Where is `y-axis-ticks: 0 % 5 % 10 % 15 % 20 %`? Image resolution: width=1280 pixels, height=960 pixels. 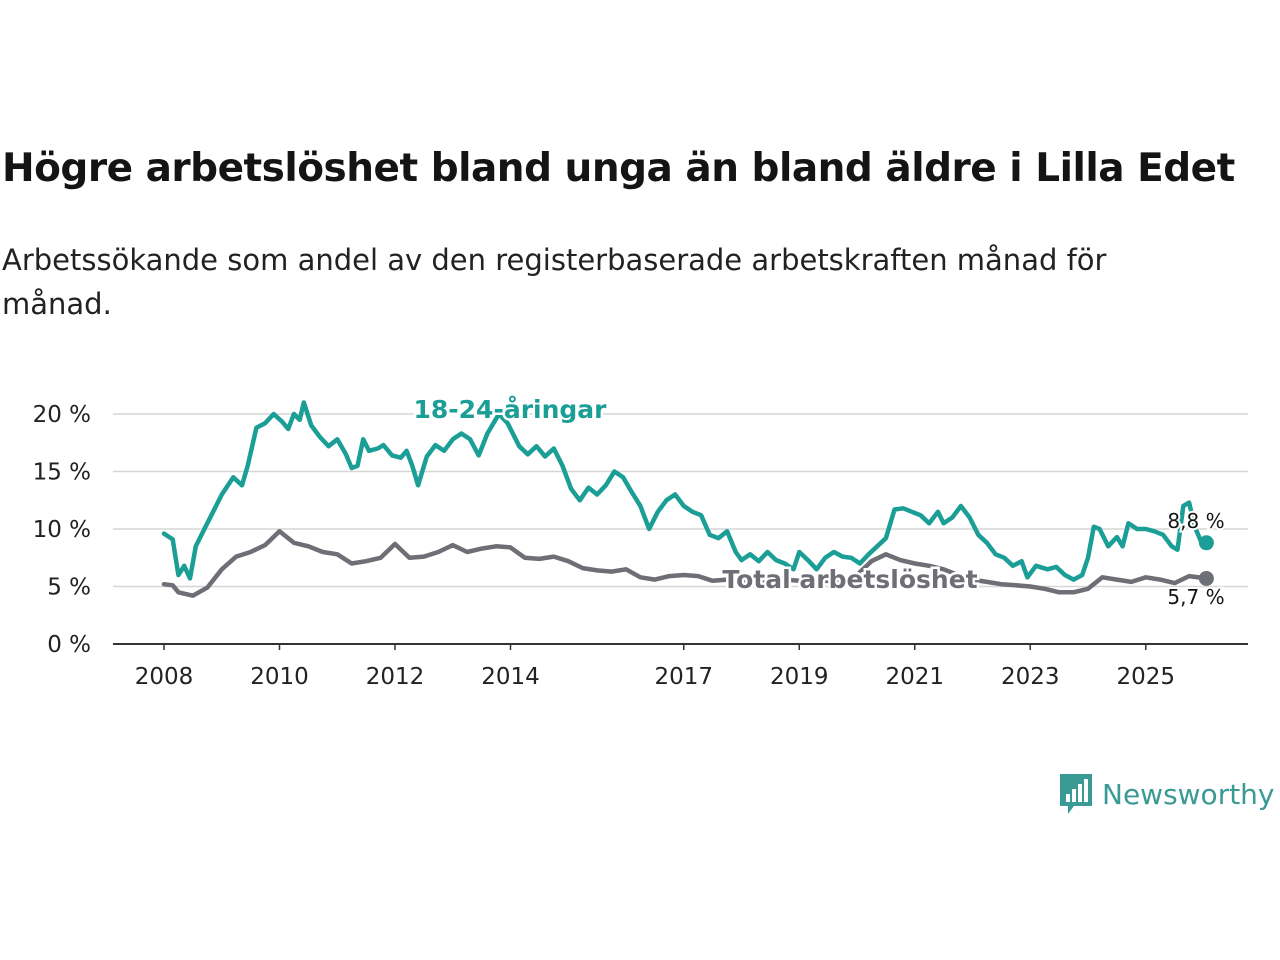 y-axis-ticks: 0 % 5 % 10 % 15 % 20 % is located at coordinates (62, 530).